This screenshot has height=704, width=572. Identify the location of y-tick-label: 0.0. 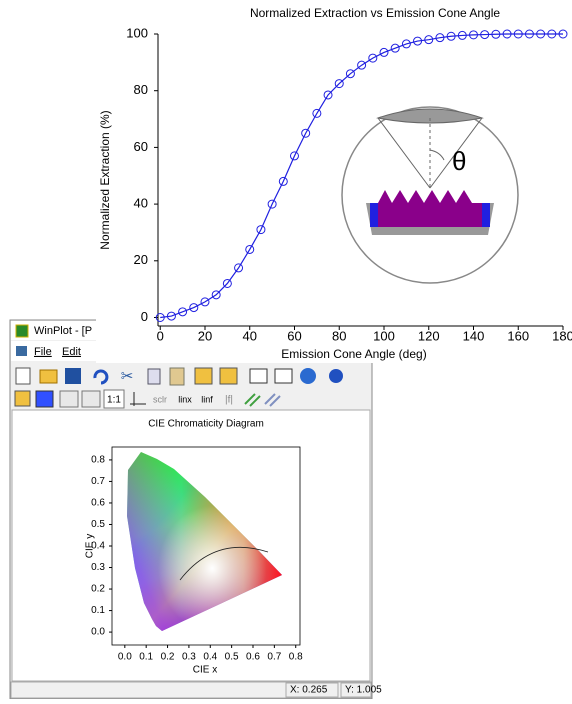
(98, 632).